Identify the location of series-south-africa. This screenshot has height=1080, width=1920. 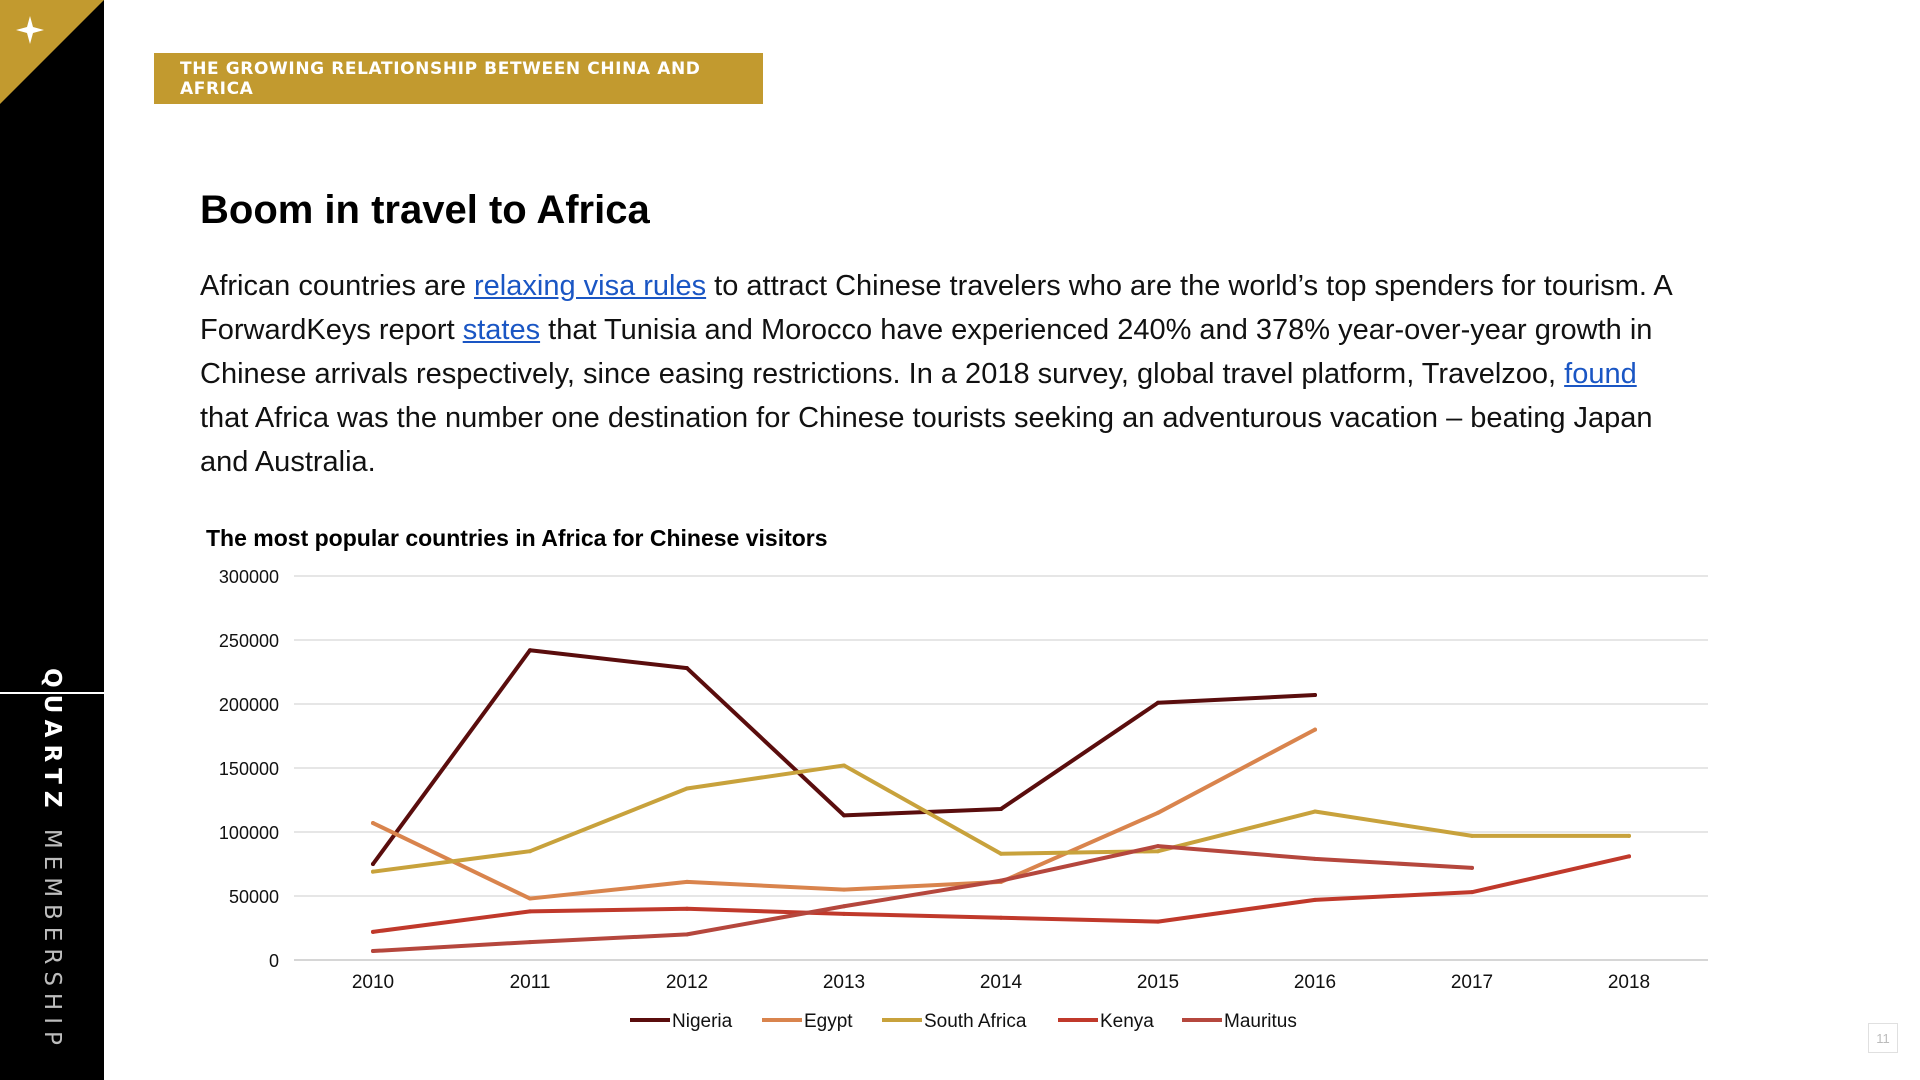
(1001, 818).